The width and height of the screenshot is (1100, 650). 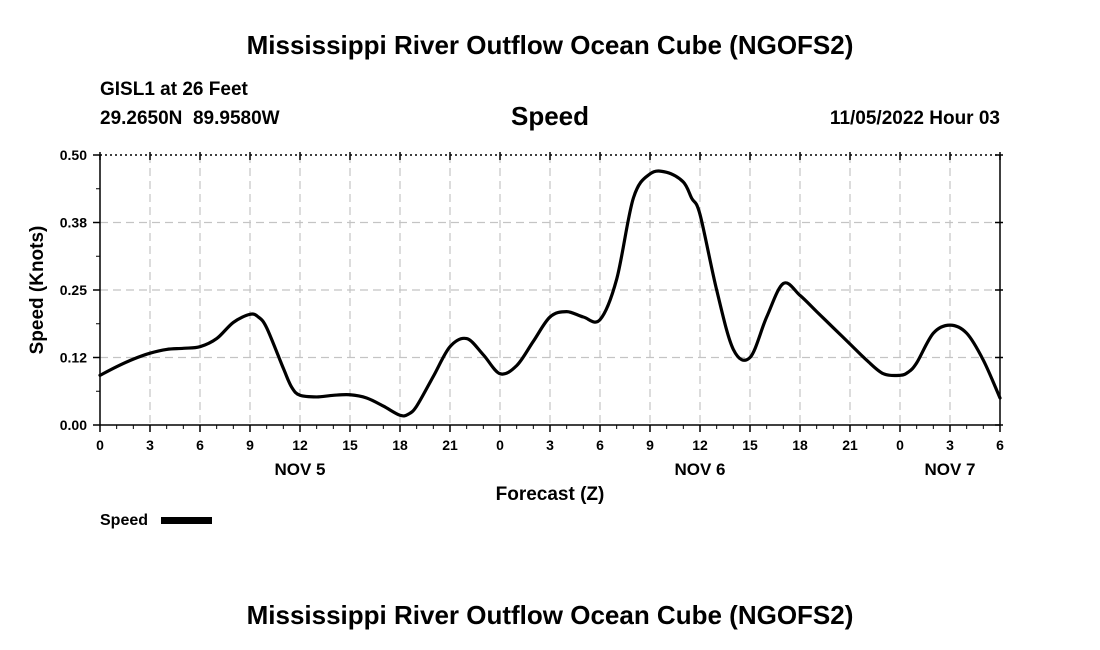 What do you see at coordinates (186, 520) in the screenshot?
I see `legend-line-swatch` at bounding box center [186, 520].